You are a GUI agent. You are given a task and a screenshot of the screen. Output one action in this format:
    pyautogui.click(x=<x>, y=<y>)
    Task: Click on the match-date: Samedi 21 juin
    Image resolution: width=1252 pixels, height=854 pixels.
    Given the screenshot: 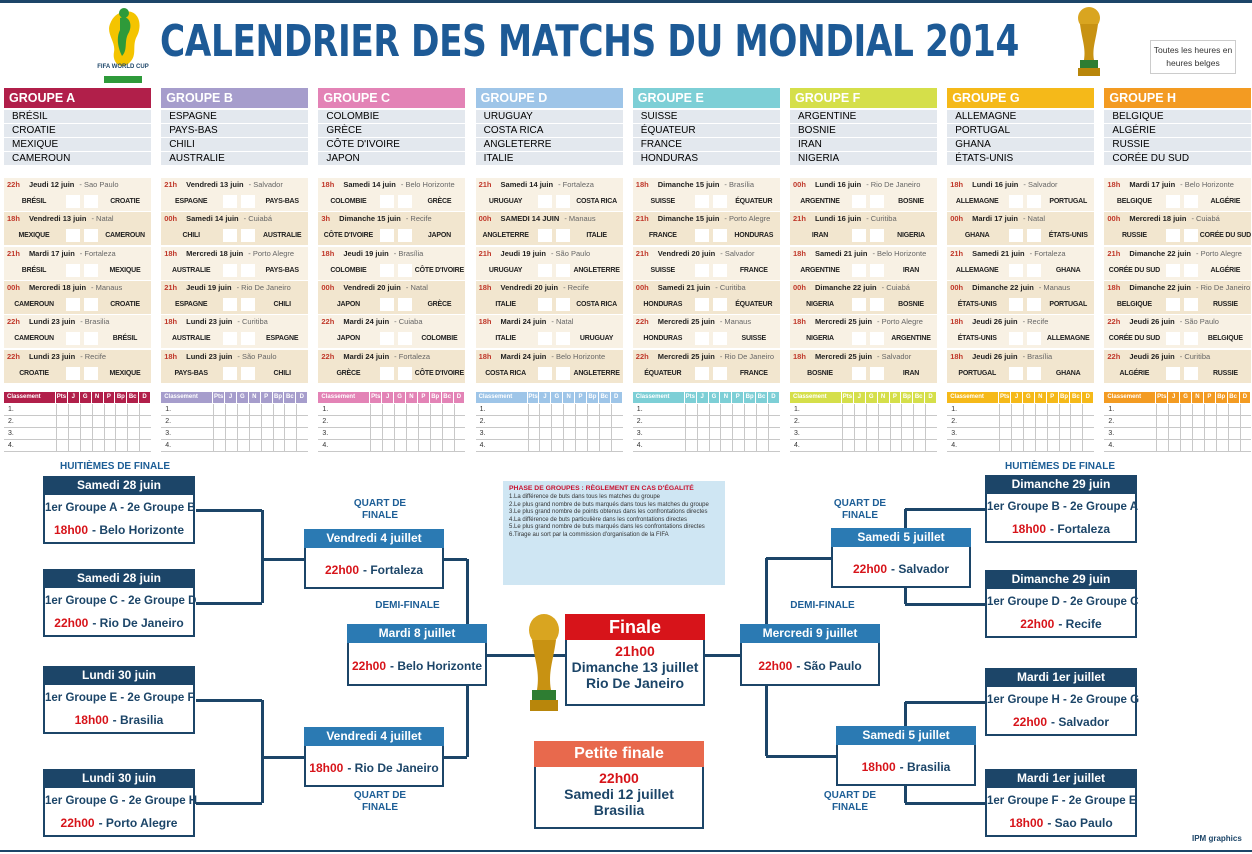 What is the action you would take?
    pyautogui.click(x=998, y=253)
    